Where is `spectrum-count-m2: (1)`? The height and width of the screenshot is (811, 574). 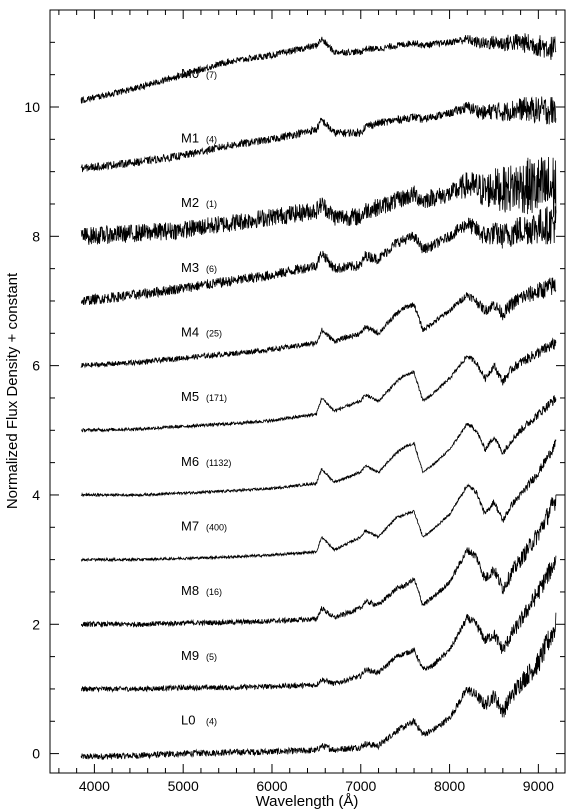
spectrum-count-m2: (1) is located at coordinates (211, 204).